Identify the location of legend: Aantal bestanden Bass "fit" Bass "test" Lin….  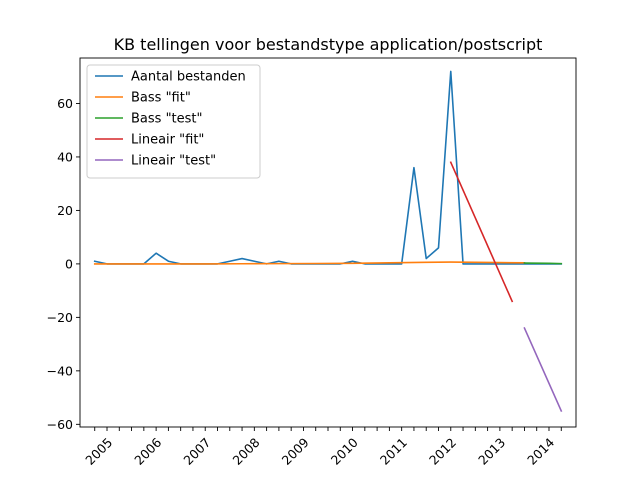
(173, 121).